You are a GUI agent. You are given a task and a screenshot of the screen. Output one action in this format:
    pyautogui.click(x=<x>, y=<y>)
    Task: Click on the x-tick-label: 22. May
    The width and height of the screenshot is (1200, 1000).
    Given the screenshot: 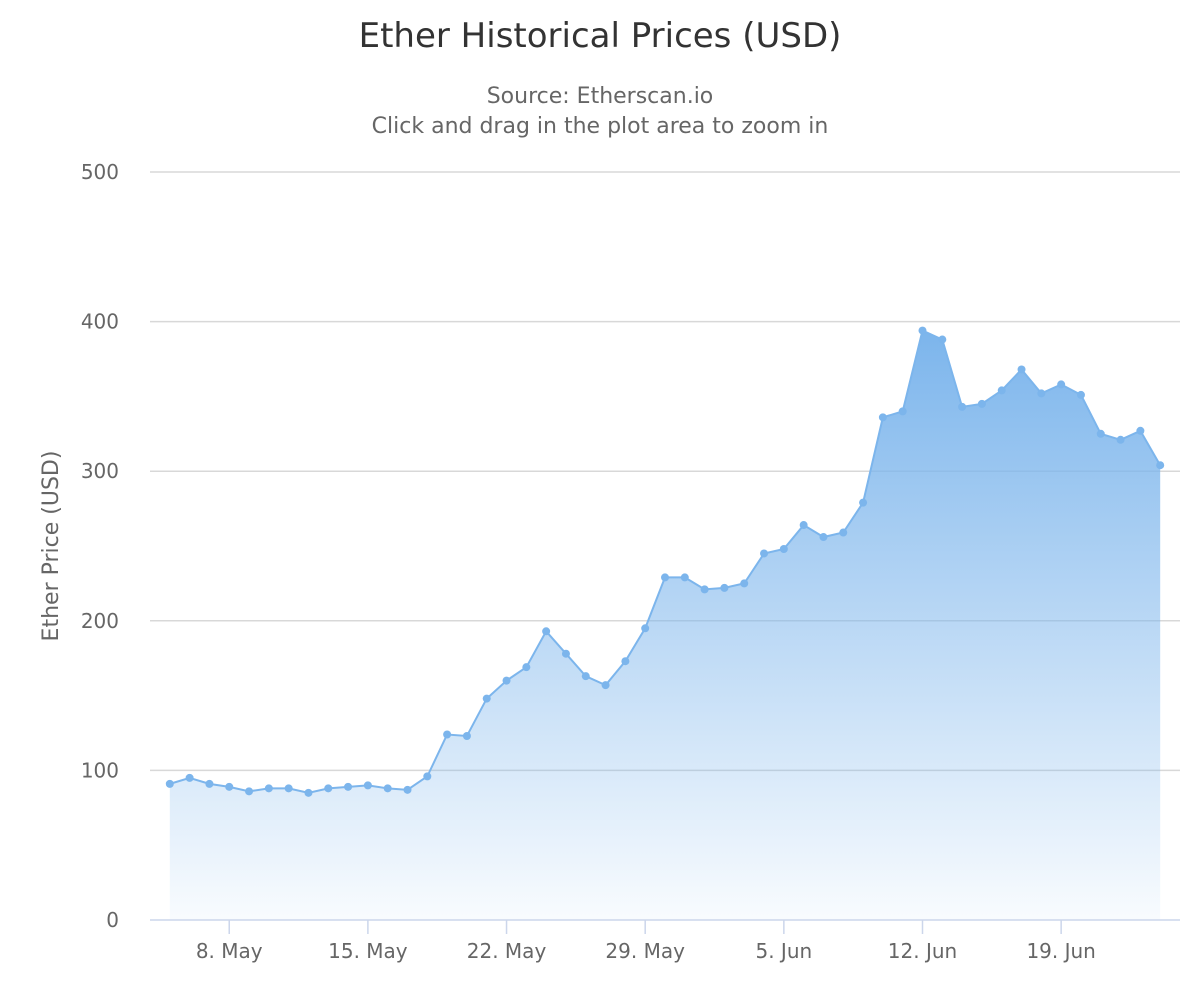 What is the action you would take?
    pyautogui.click(x=507, y=951)
    